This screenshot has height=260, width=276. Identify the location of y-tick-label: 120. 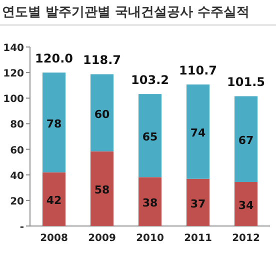
(13, 74).